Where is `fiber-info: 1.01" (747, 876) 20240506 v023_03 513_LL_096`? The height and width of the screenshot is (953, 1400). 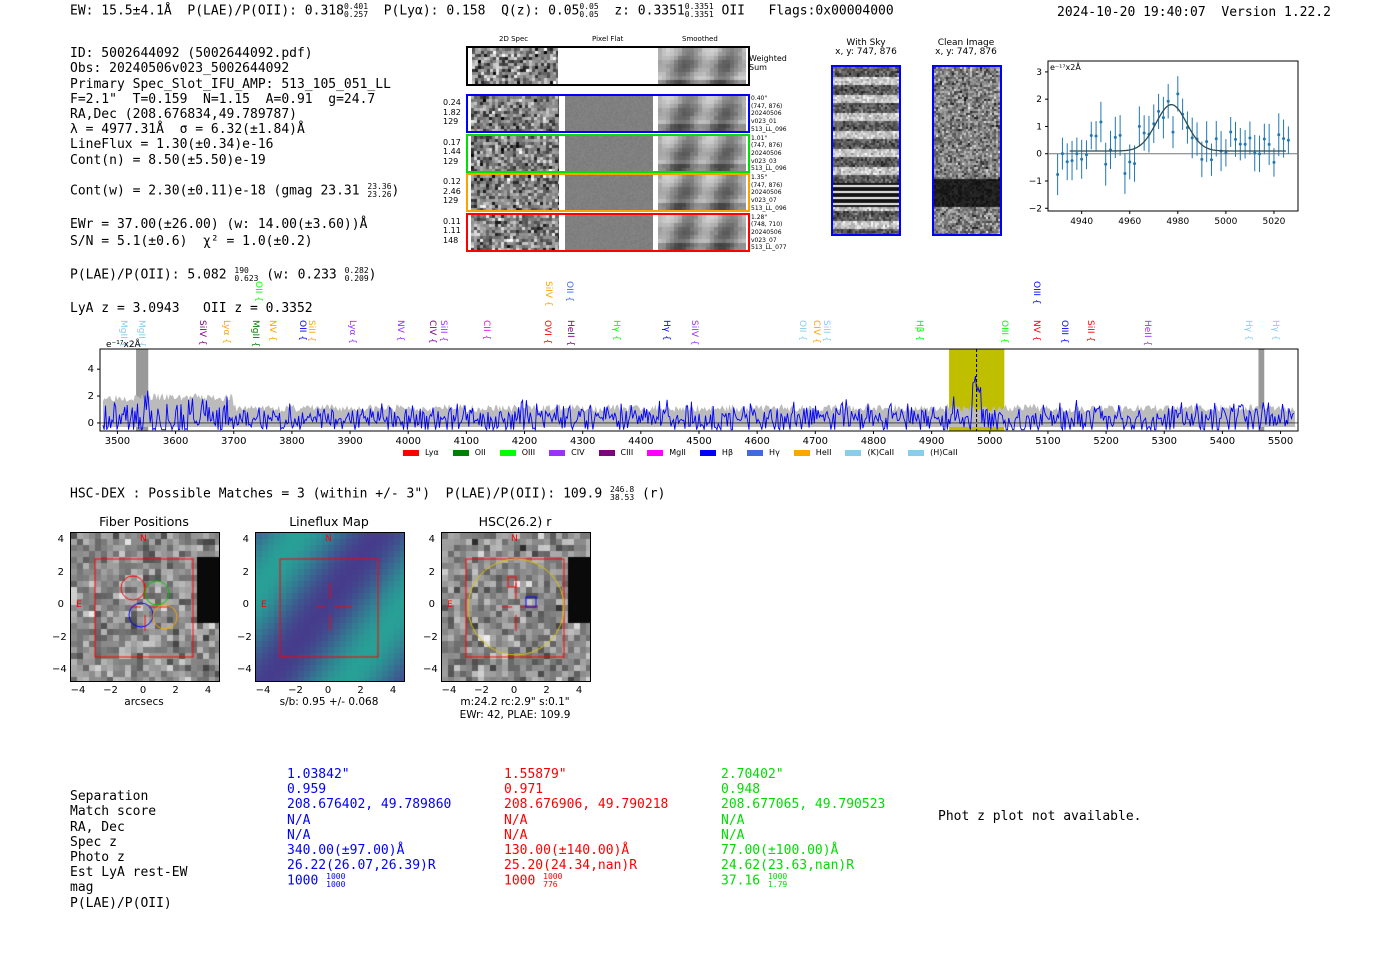 fiber-info: 1.01" (747, 876) 20240506 v023_03 513_LL_096 is located at coordinates (769, 154).